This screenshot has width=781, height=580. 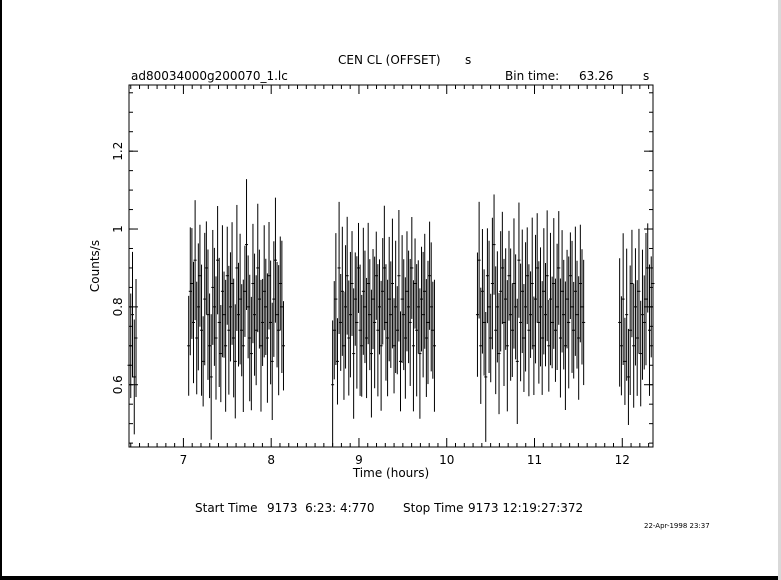 I want to click on bin-time-unit: s, so click(x=646, y=76).